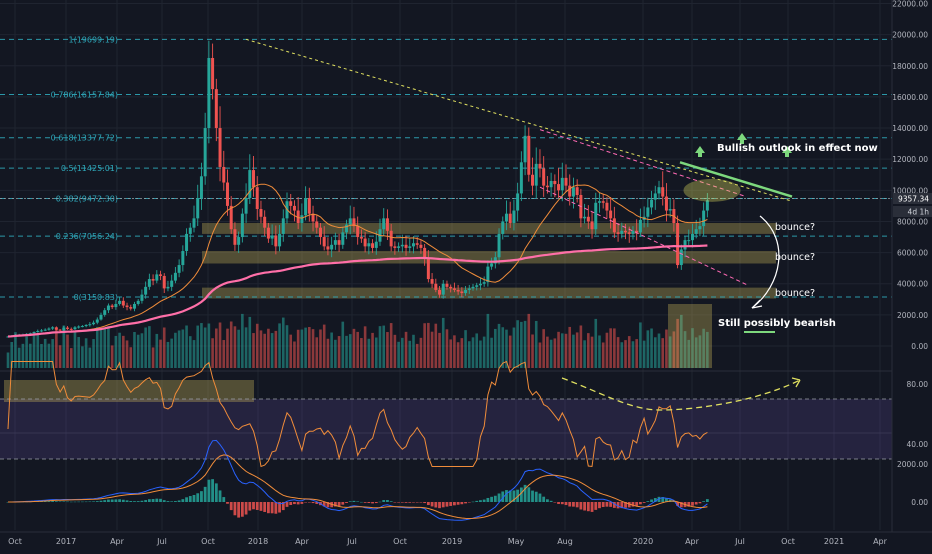  What do you see at coordinates (919, 346) in the screenshot?
I see `y-tick-label: 0.00` at bounding box center [919, 346].